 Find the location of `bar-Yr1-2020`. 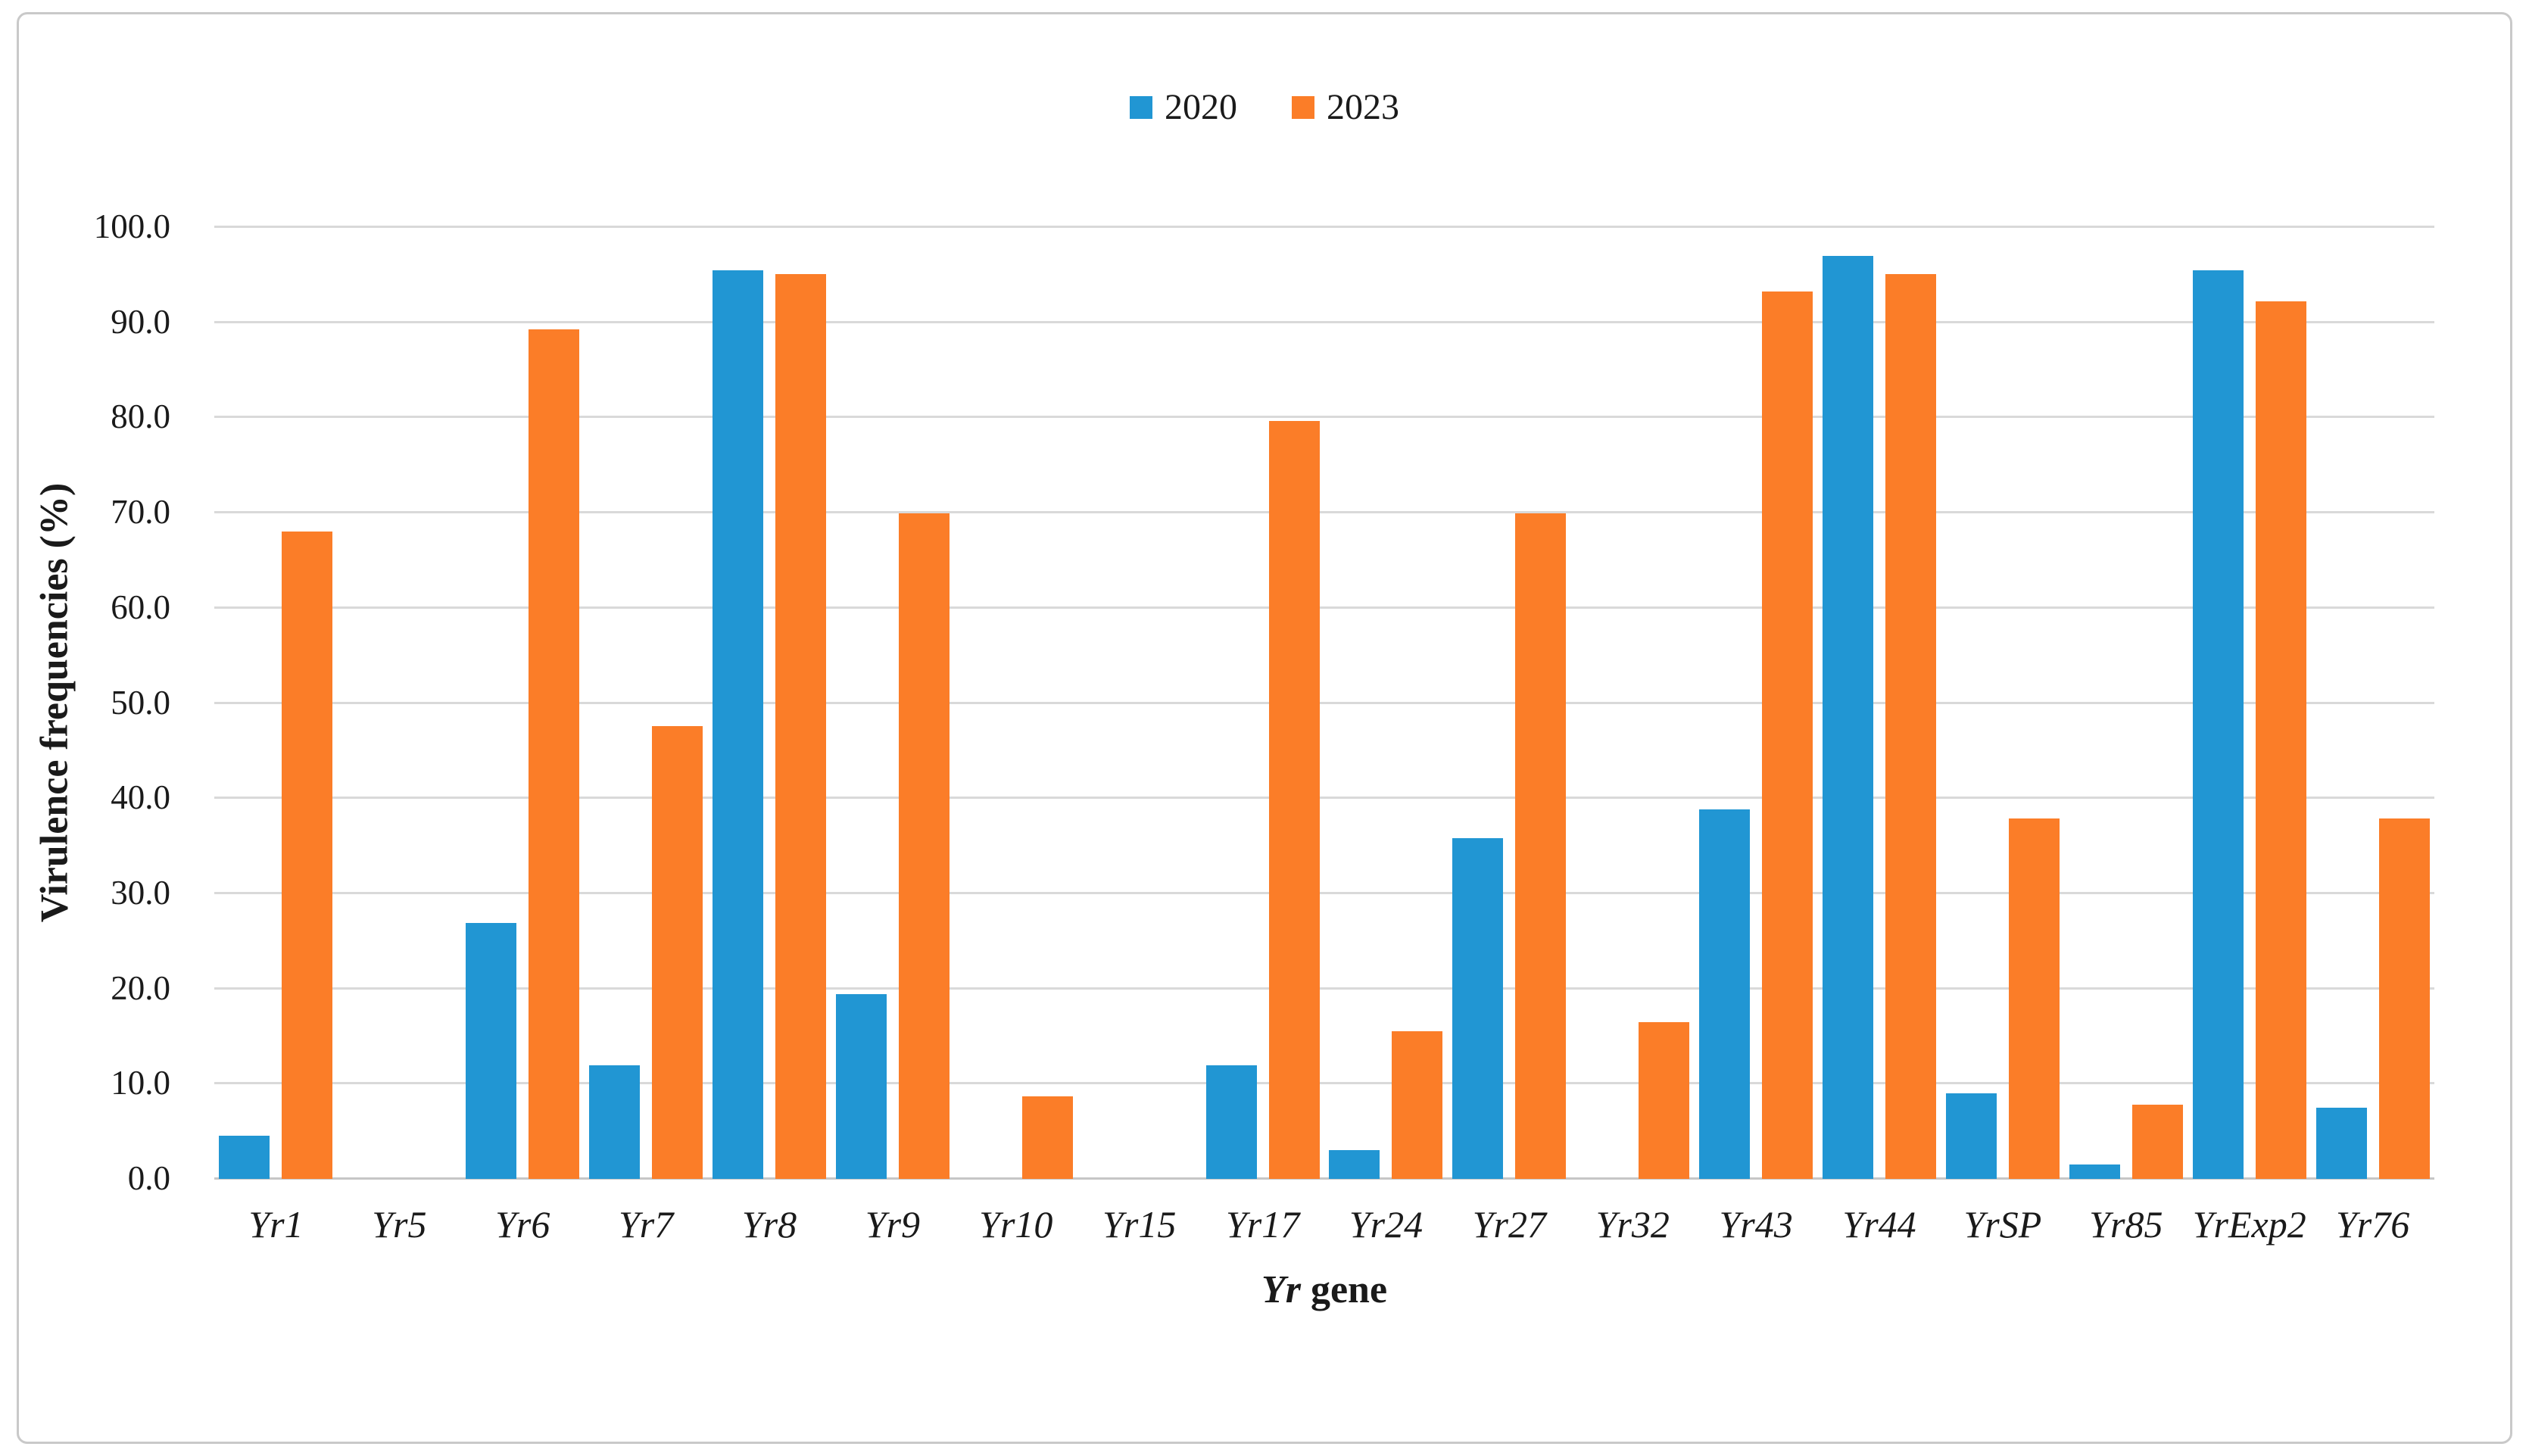

bar-Yr1-2020 is located at coordinates (244, 1157).